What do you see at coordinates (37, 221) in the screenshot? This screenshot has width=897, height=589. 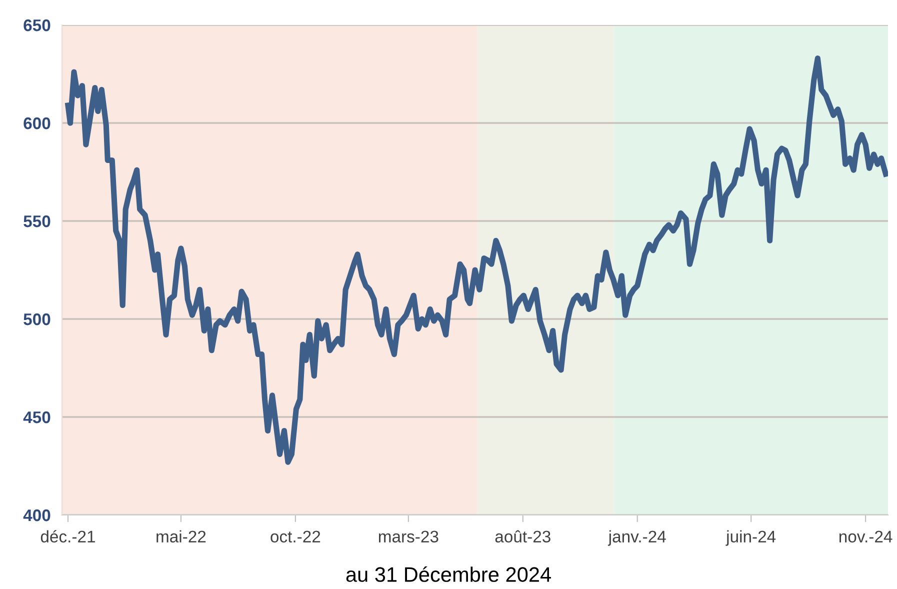 I see `y-tick-label: 550` at bounding box center [37, 221].